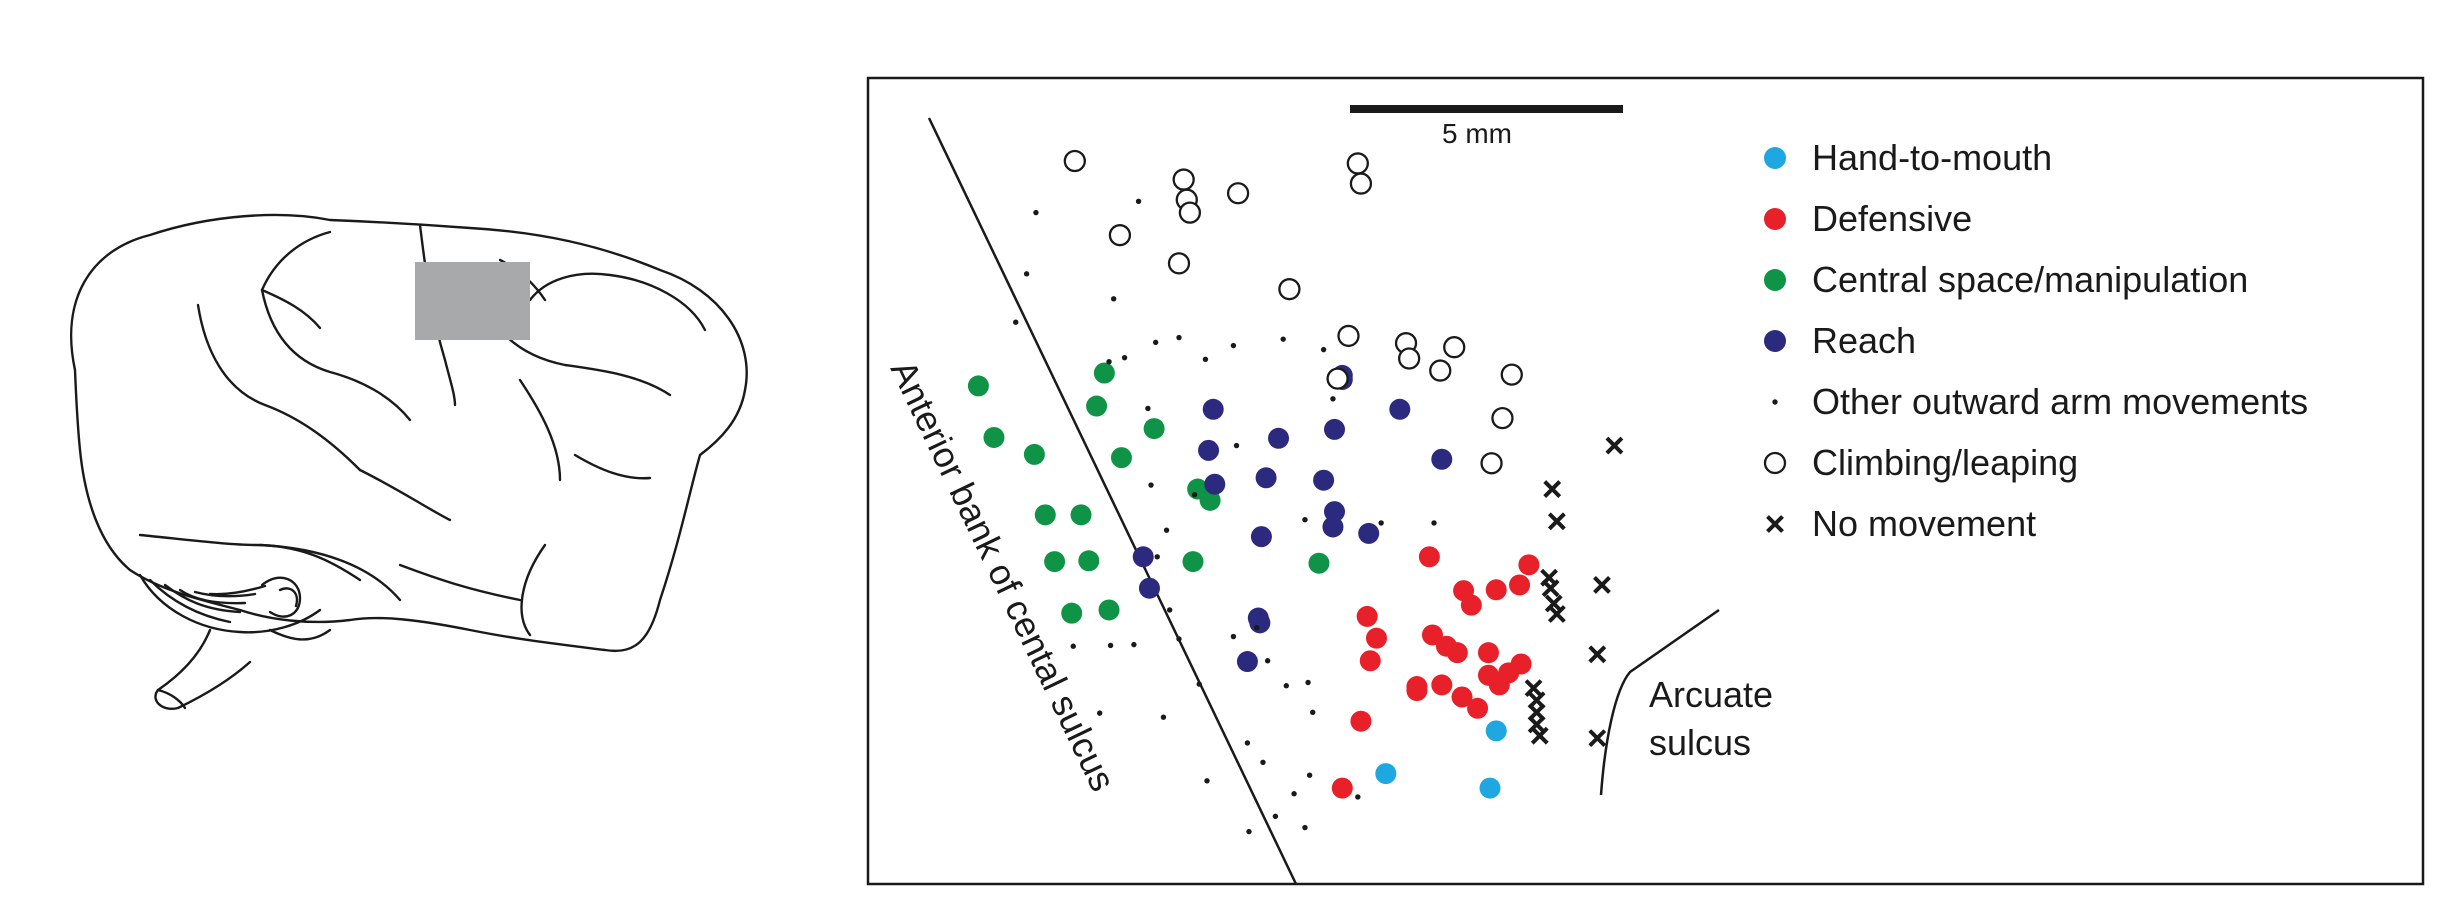 The width and height of the screenshot is (2438, 916). Describe the element at coordinates (1775, 280) in the screenshot. I see `legend-marker-central-space-manipulation` at that location.